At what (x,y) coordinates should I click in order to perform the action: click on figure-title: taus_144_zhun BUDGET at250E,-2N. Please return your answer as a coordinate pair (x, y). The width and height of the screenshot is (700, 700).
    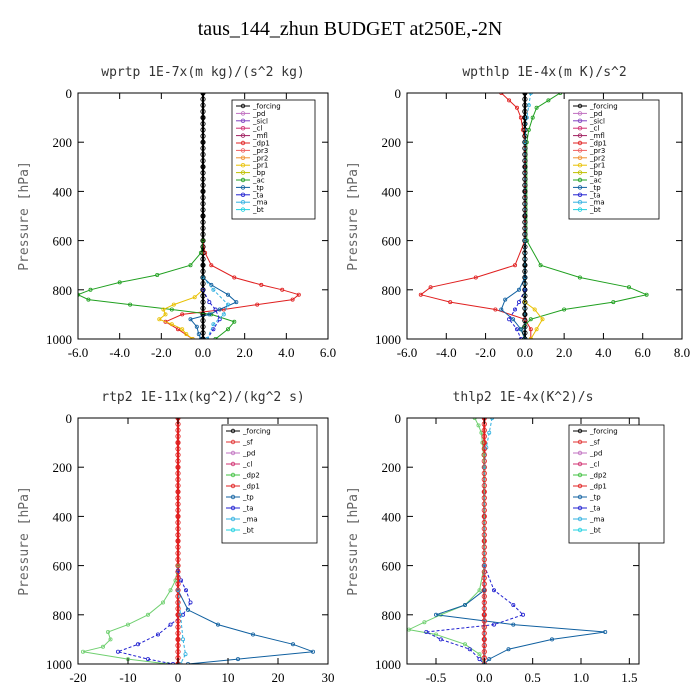
    Looking at the image, I should click on (350, 29).